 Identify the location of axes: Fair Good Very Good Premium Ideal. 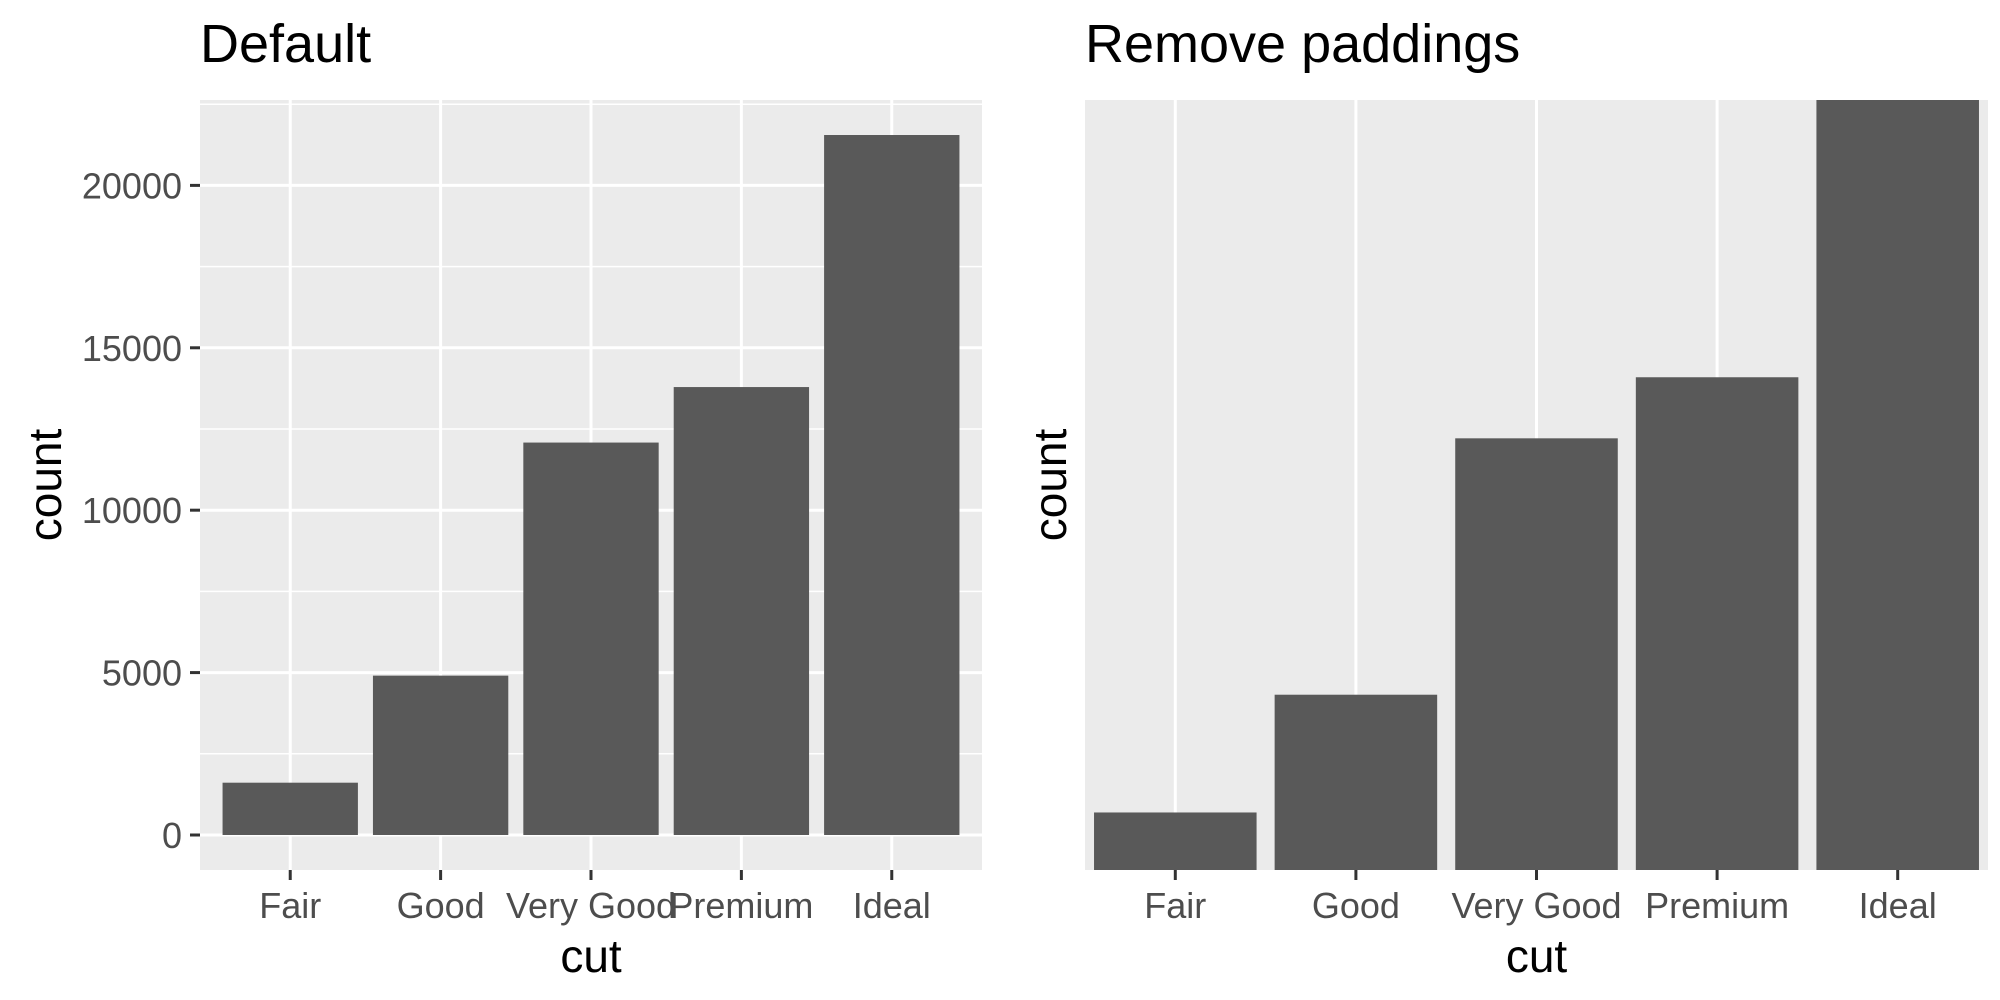
(1540, 898).